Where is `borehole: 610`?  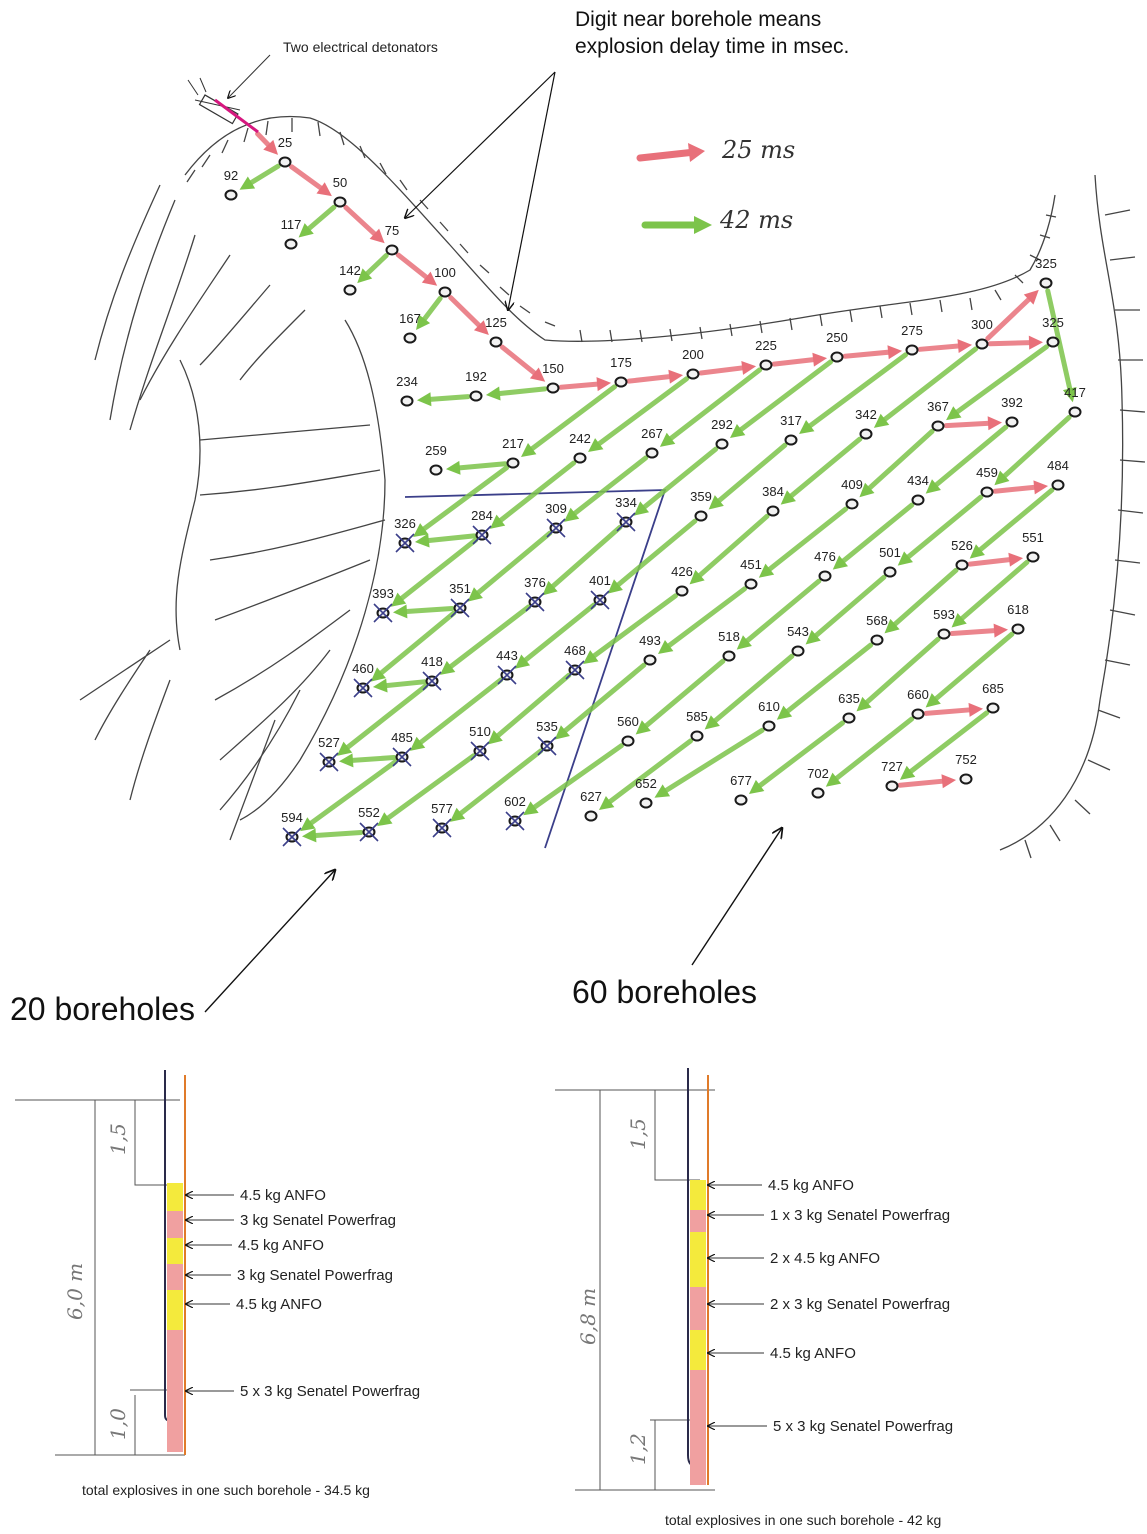 borehole: 610 is located at coordinates (769, 715).